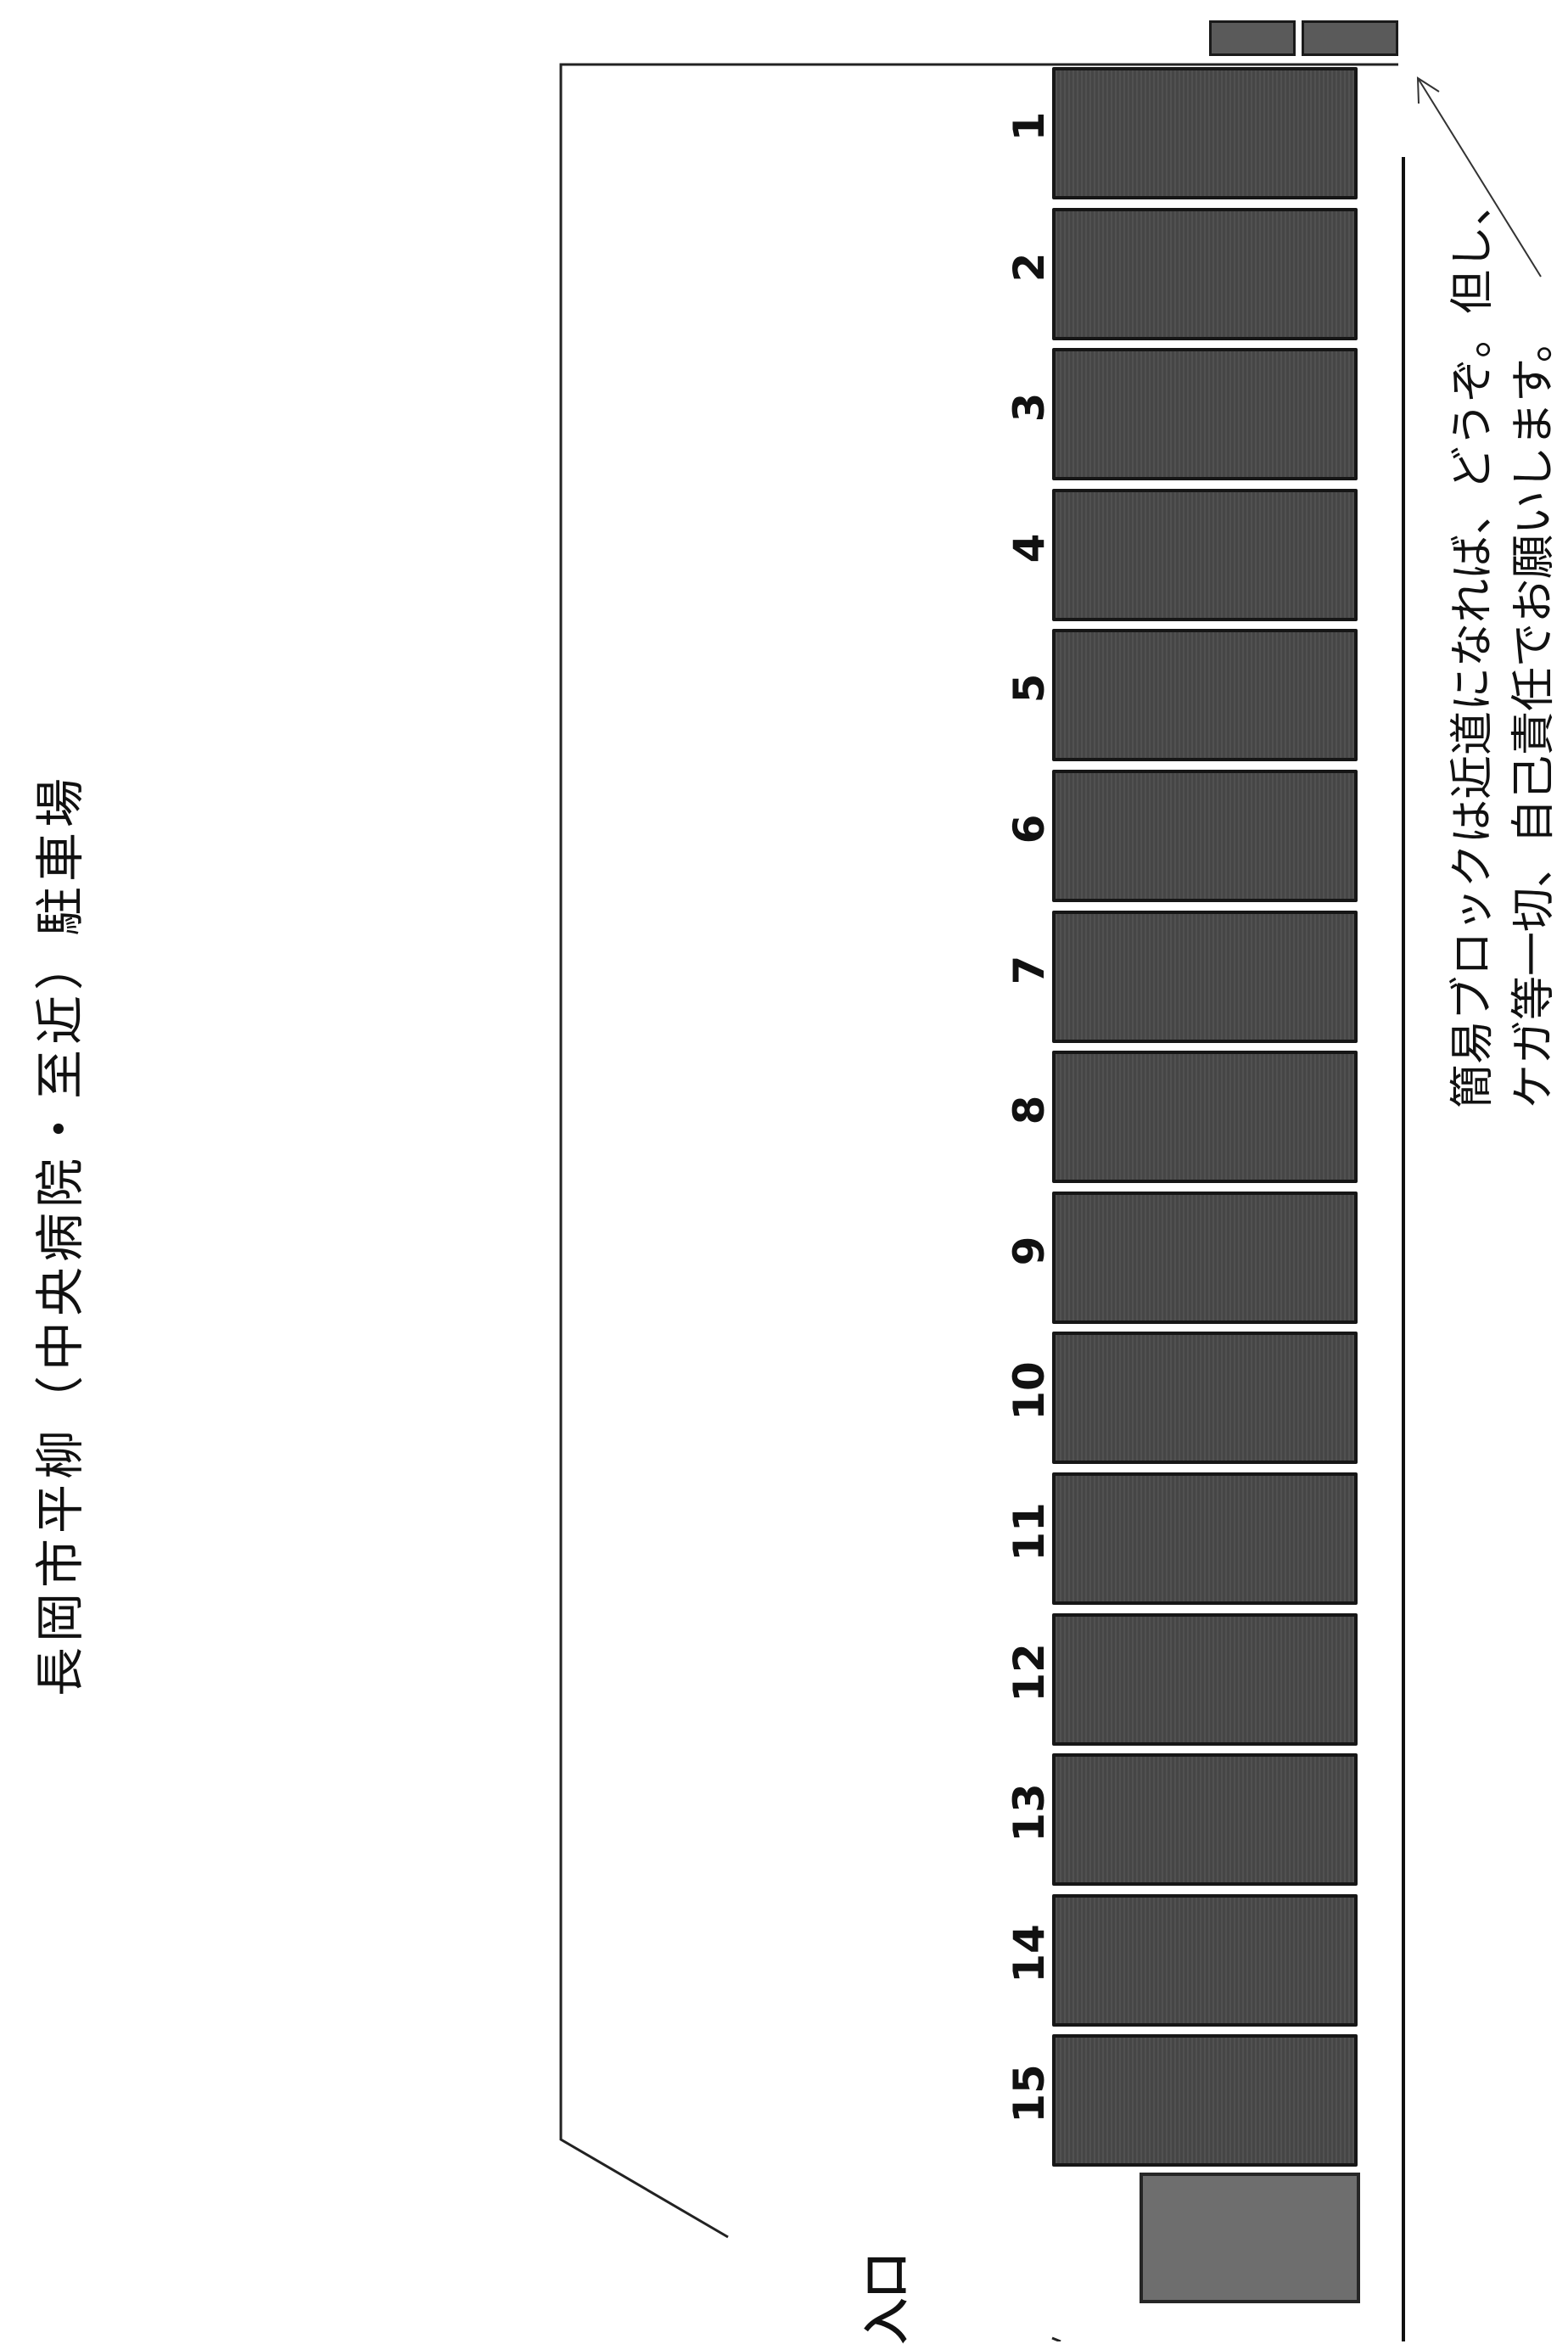  What do you see at coordinates (1029, 829) in the screenshot?
I see `stall-number: 6` at bounding box center [1029, 829].